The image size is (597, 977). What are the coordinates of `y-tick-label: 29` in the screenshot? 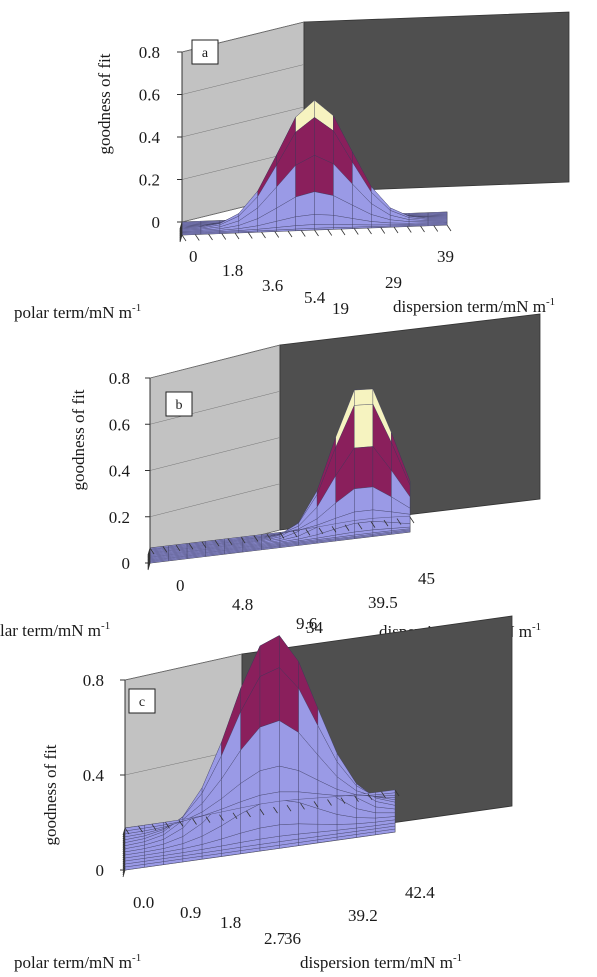 It's located at (393, 282).